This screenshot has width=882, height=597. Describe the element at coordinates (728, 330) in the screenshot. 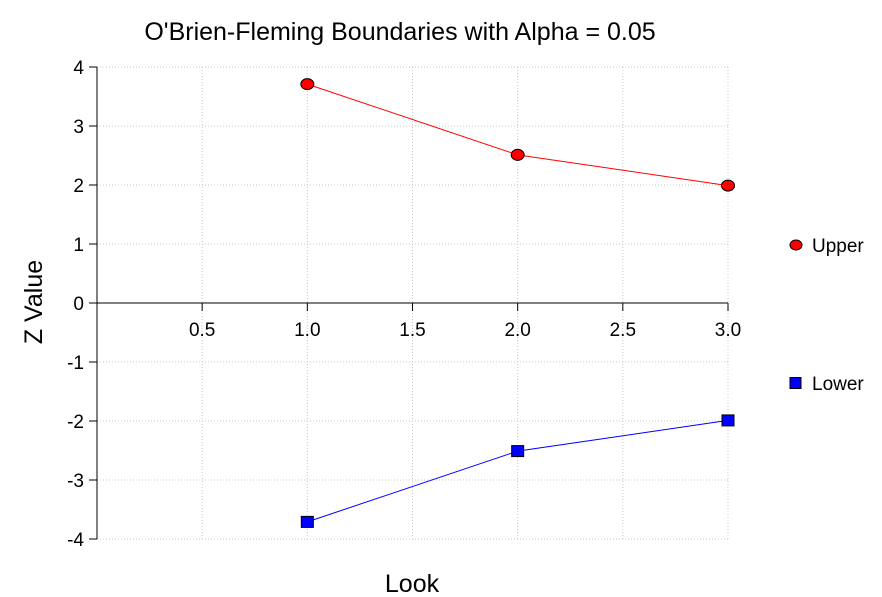

I see `x-tick-label-5: 3.0` at that location.